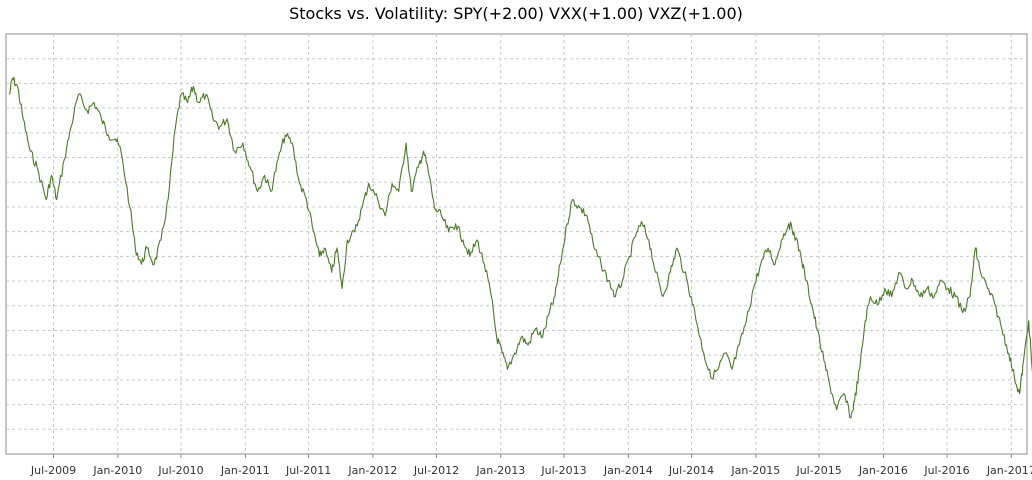 The image size is (1032, 480). Describe the element at coordinates (755, 470) in the screenshot. I see `x-tick-label: Jan-2015` at that location.